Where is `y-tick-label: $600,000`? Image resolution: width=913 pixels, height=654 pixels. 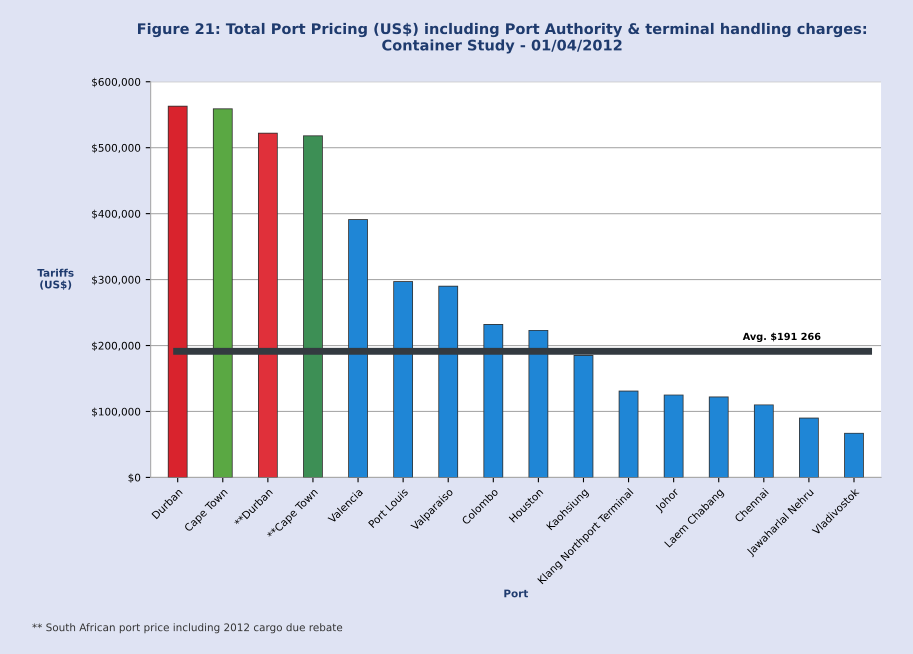 y-tick-label: $600,000 is located at coordinates (116, 83).